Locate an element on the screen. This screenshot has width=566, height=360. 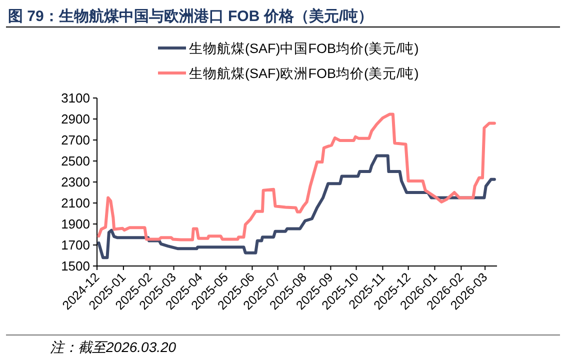
y-tick-label: 3100 is located at coordinates (75, 98).